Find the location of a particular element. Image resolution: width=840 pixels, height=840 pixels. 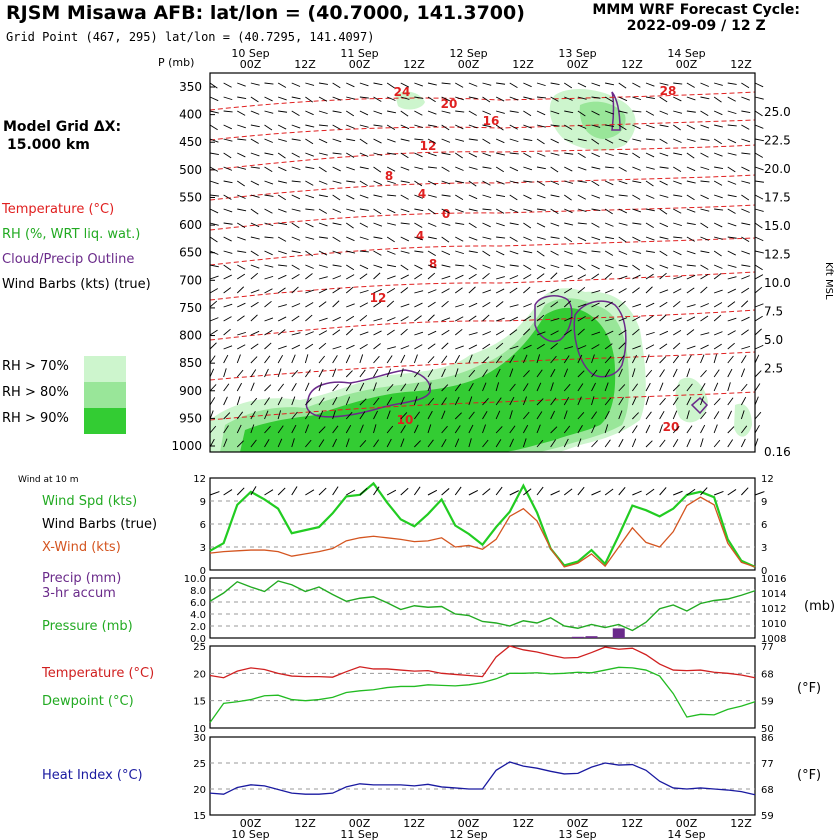

panel-3-left-tick-0: 30 is located at coordinates (199, 738).